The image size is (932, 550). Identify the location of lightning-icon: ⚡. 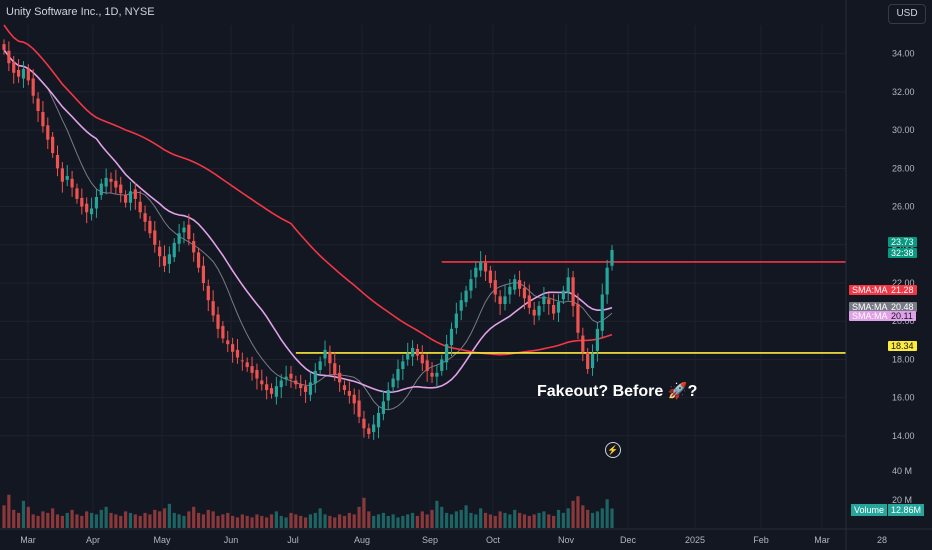
(613, 450).